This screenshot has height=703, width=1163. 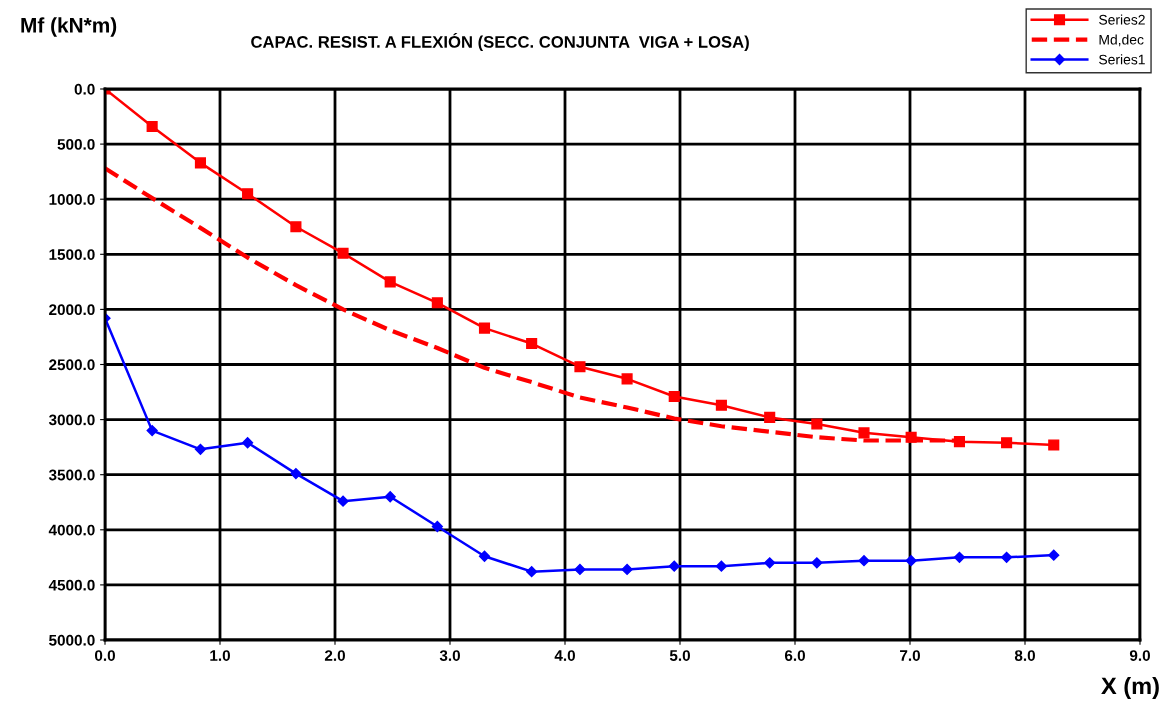 What do you see at coordinates (71, 475) in the screenshot?
I see `y-tick-label: 3500.0` at bounding box center [71, 475].